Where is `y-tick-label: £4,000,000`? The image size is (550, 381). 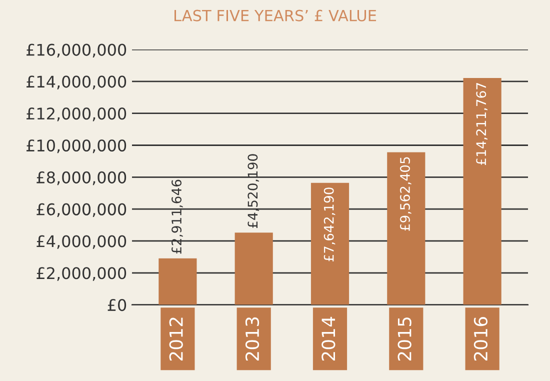 y-tick-label: £4,000,000 is located at coordinates (81, 242).